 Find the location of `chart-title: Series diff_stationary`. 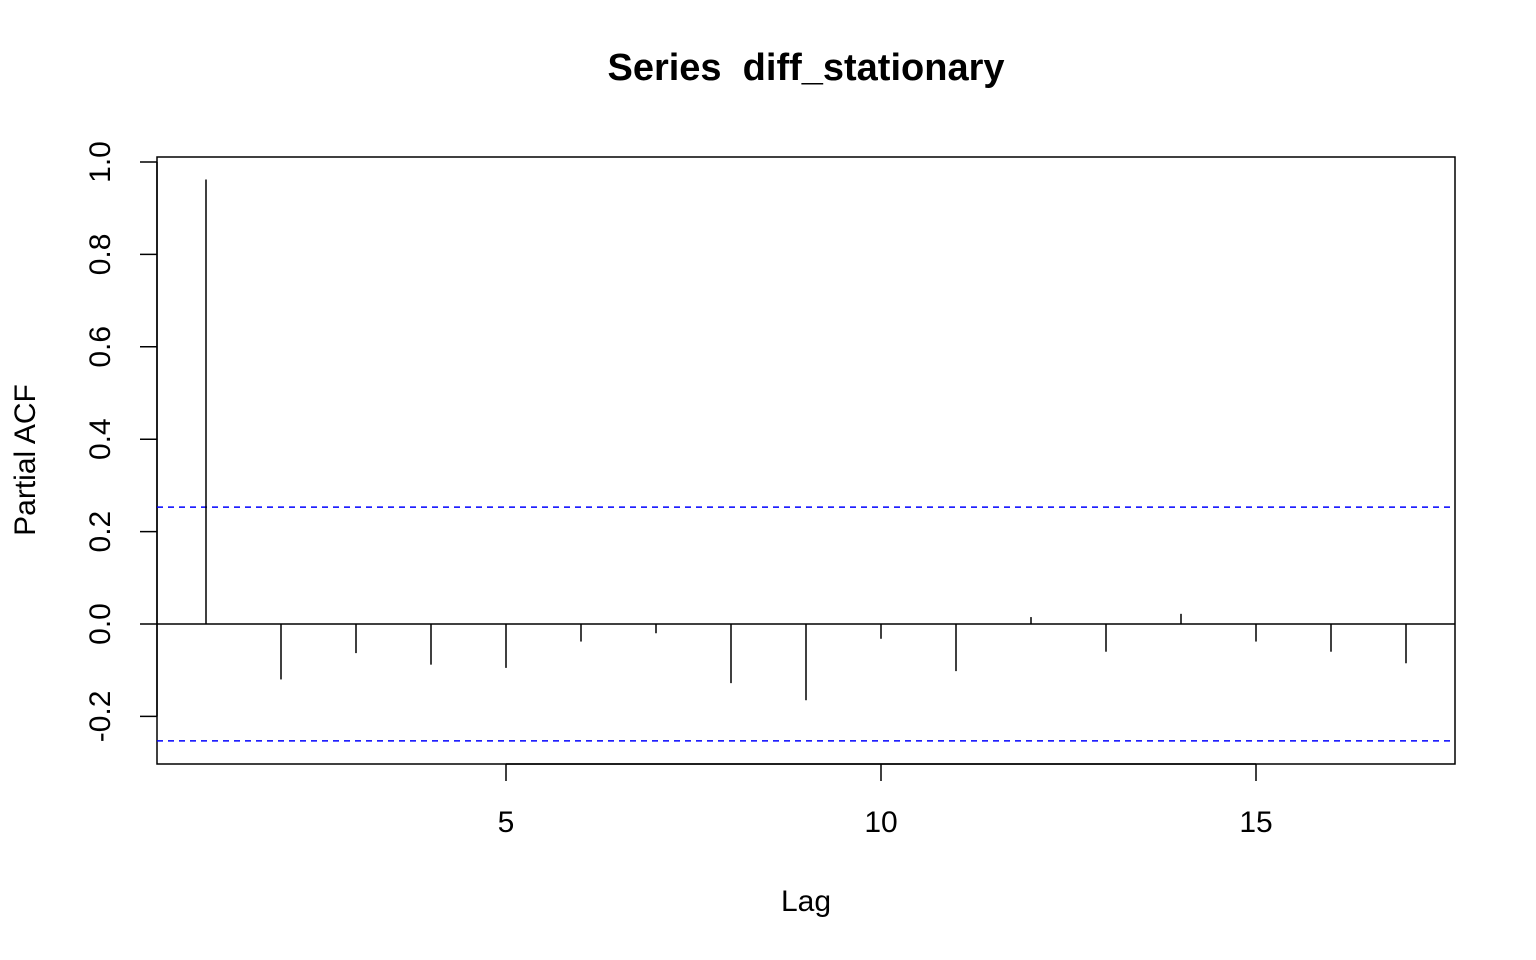

chart-title: Series diff_stationary is located at coordinates (805, 68).